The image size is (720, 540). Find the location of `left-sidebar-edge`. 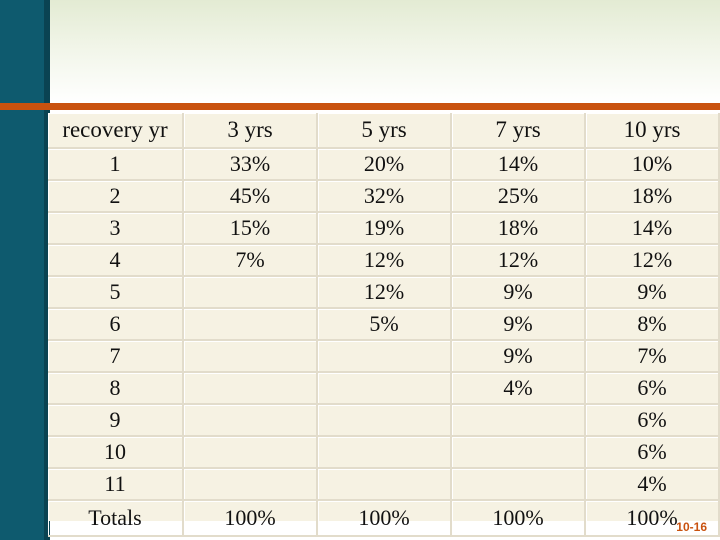

left-sidebar-edge is located at coordinates (47, 270).